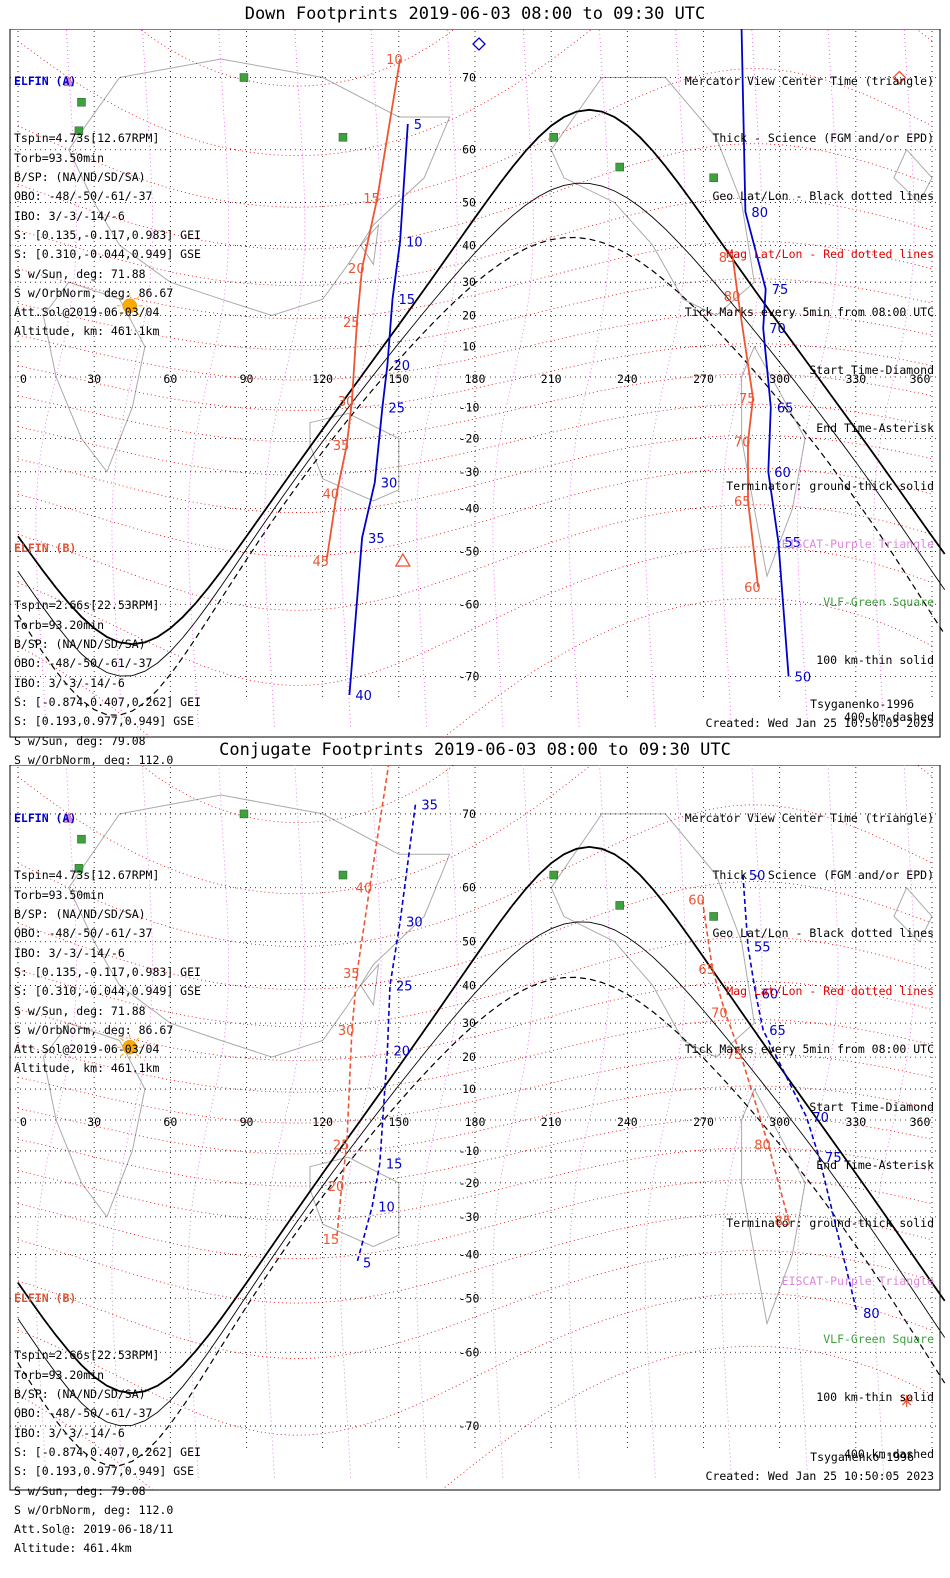 The width and height of the screenshot is (950, 1578). Describe the element at coordinates (469, 1426) in the screenshot. I see `lat-tick-label: -70` at that location.